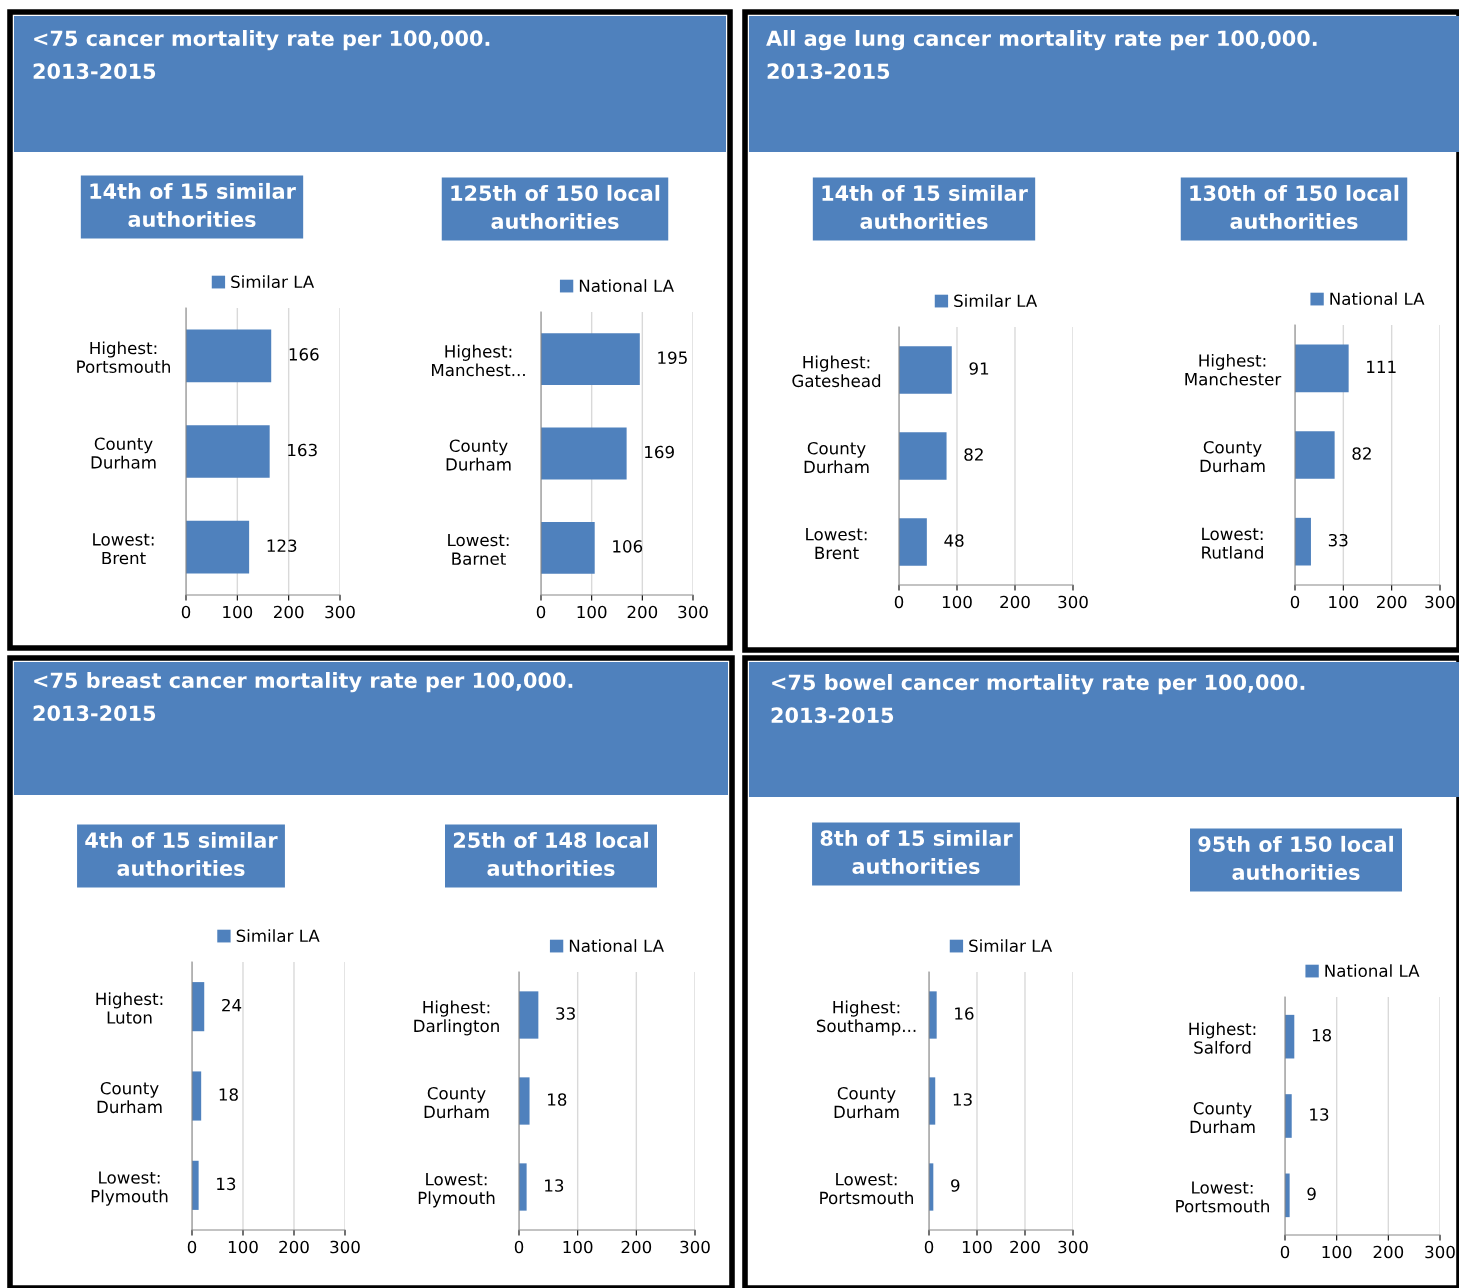 This screenshot has height=1288, width=1459. What do you see at coordinates (916, 852) in the screenshot?
I see `chart-title: 8th of 15 similar authorities` at bounding box center [916, 852].